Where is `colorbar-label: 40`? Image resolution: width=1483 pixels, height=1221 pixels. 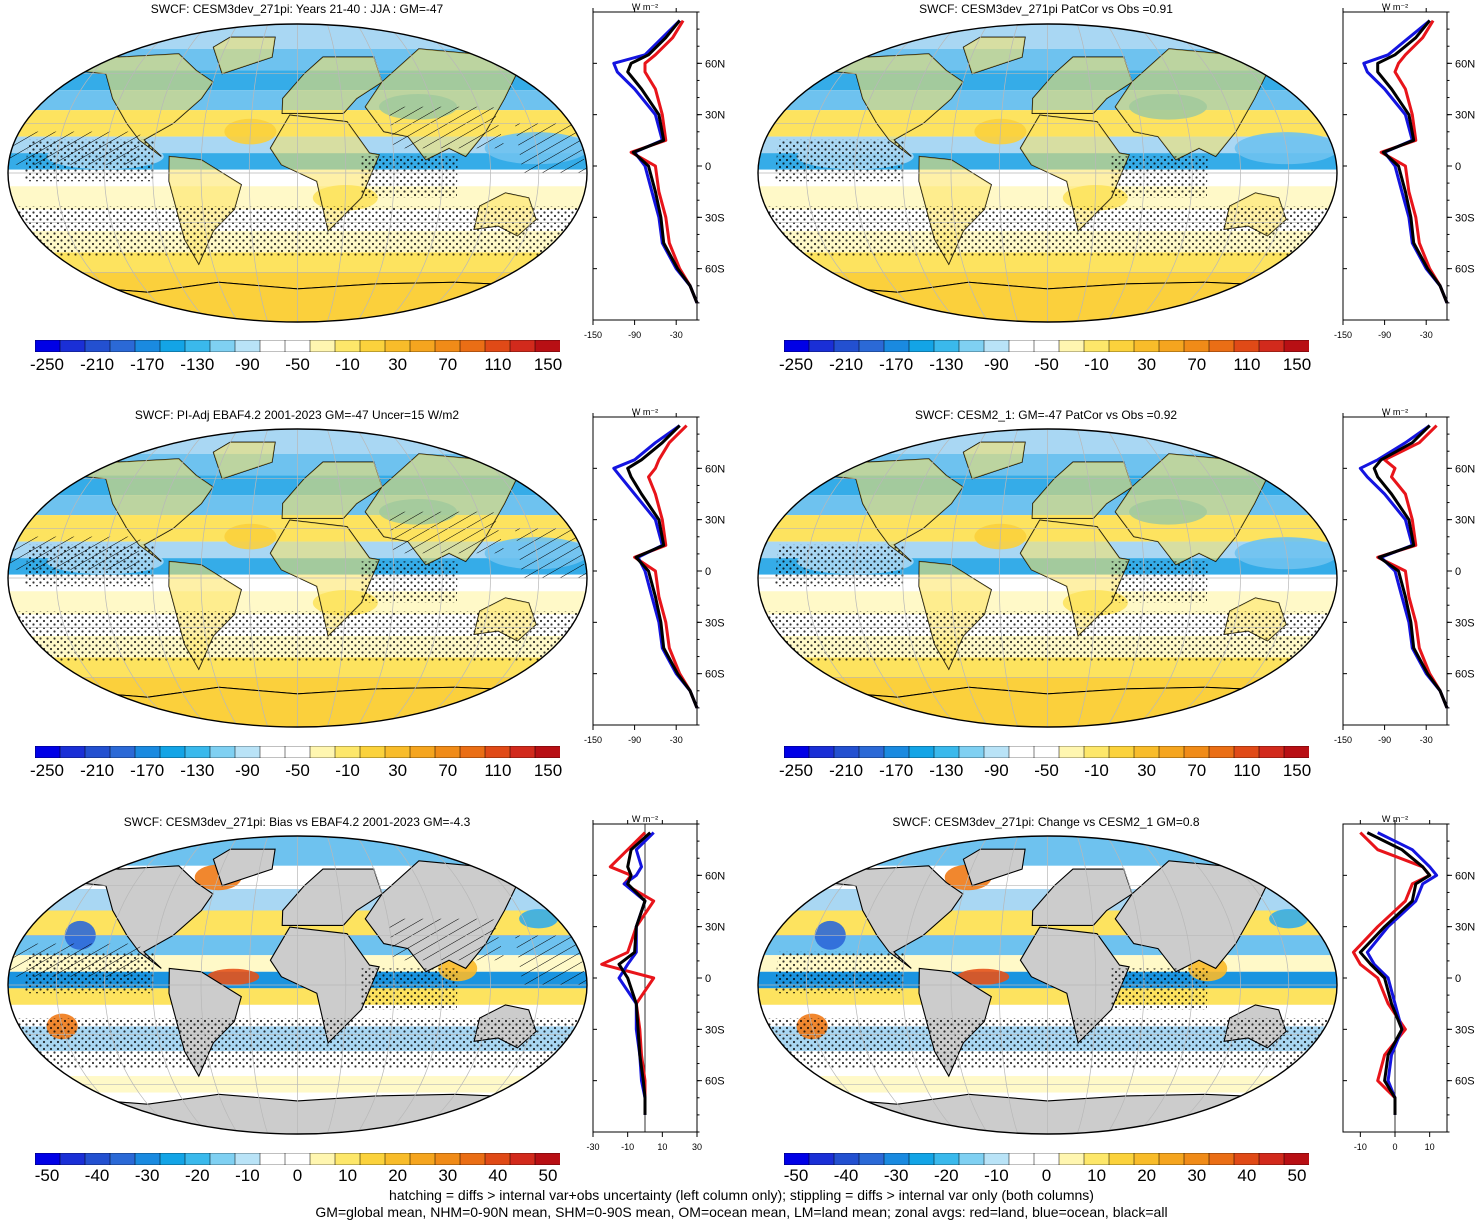
colorbar-label: 40 is located at coordinates (1247, 1175).